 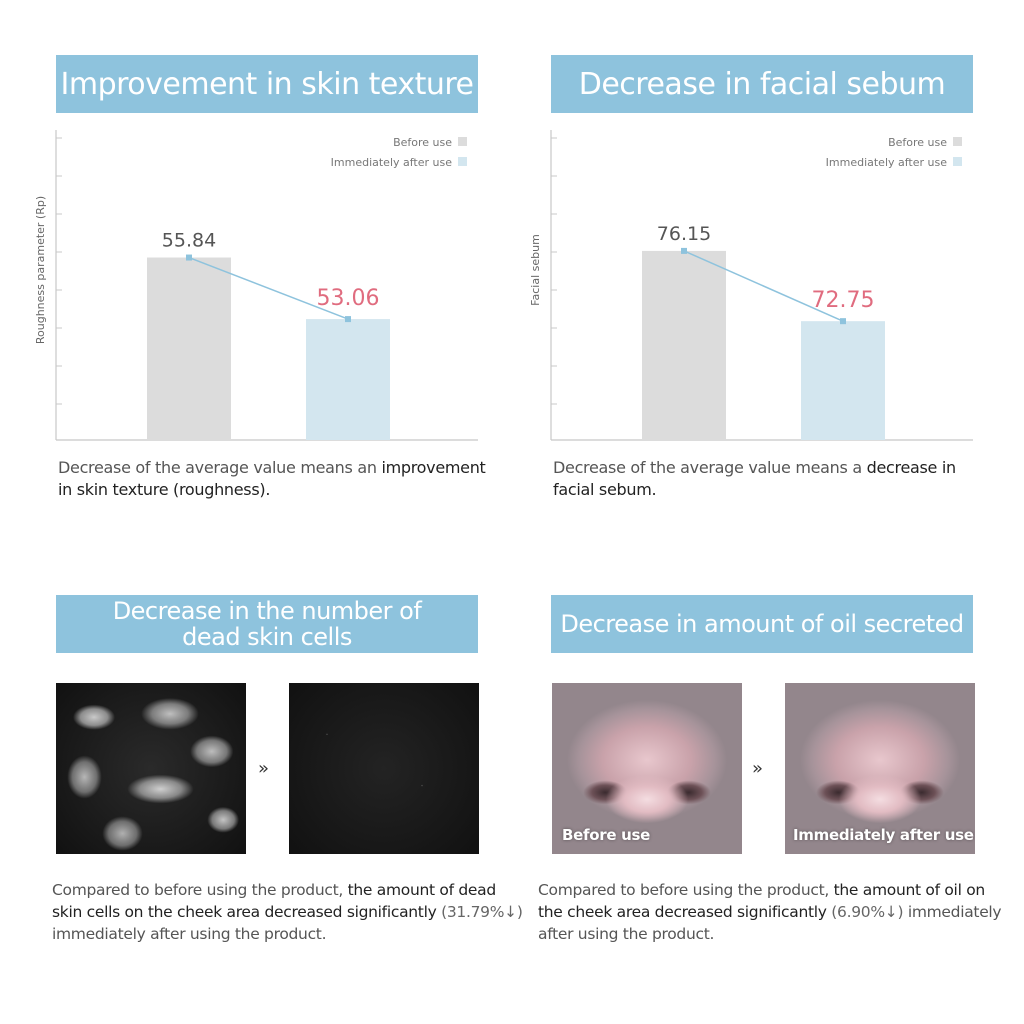 I want to click on value-label-after: 53.06, so click(x=348, y=298).